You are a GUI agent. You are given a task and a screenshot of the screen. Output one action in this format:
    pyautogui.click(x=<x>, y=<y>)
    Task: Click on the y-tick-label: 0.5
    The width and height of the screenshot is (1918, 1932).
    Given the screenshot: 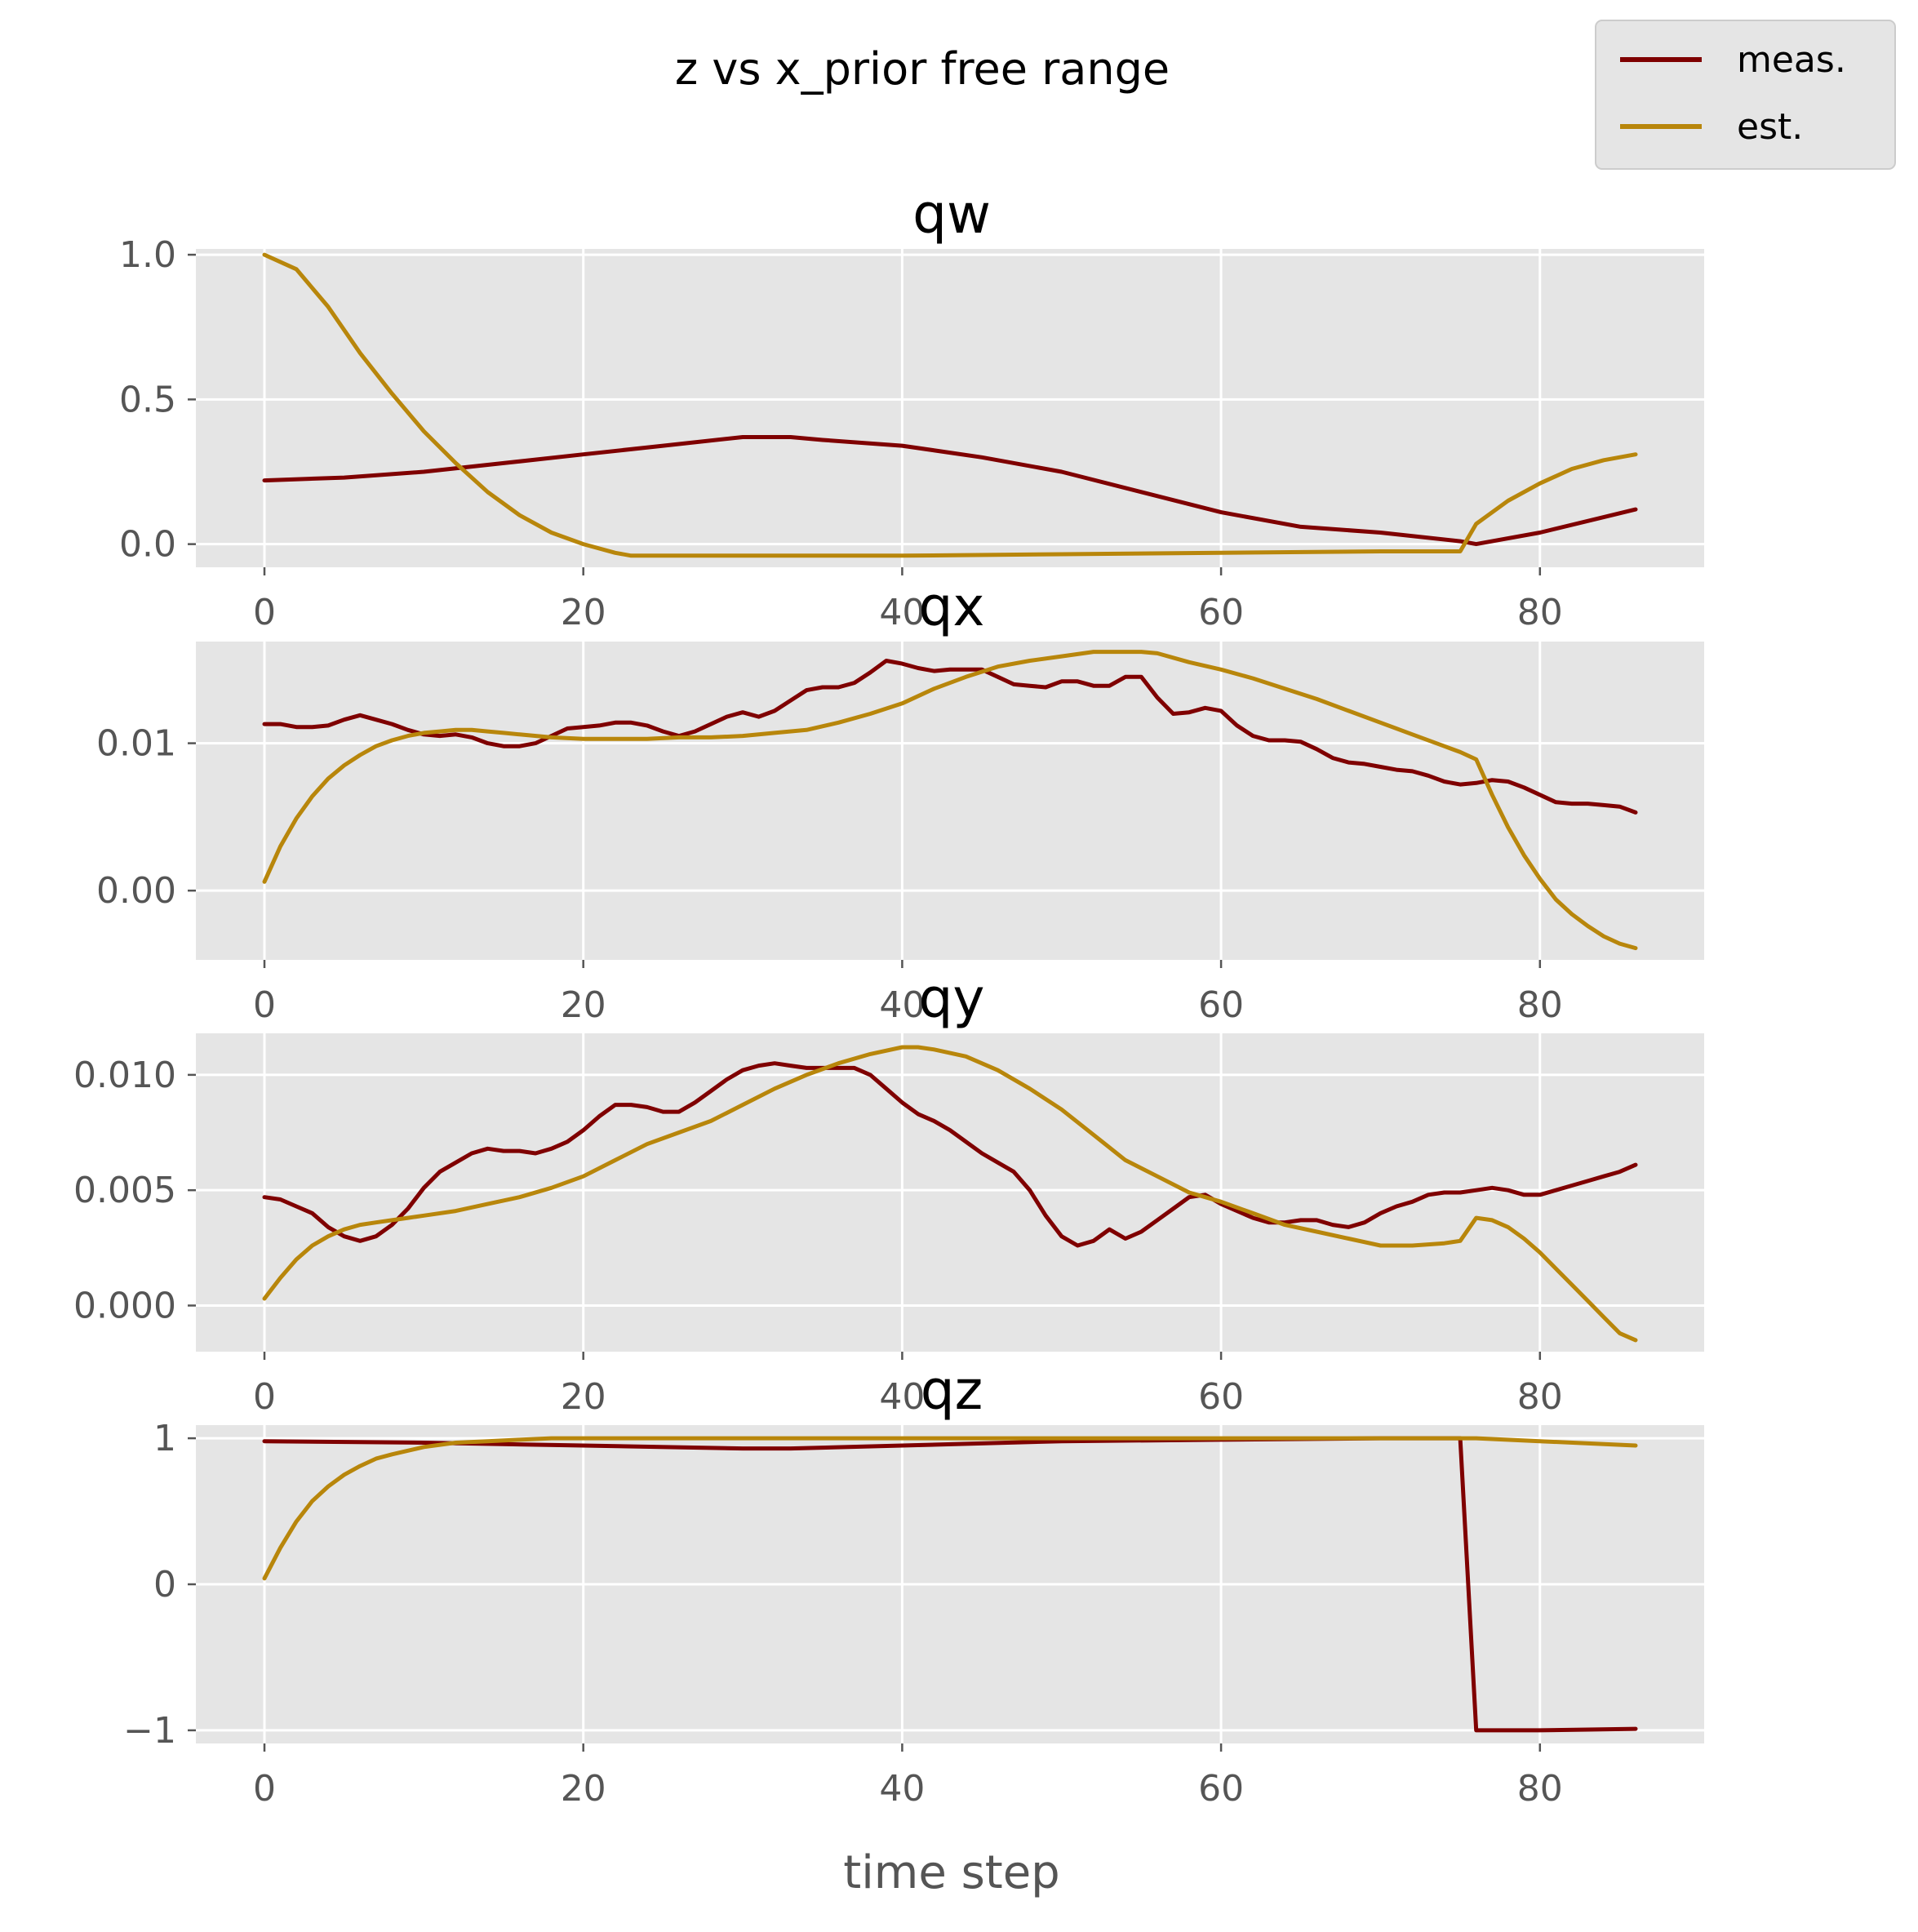 What is the action you would take?
    pyautogui.click(x=147, y=399)
    